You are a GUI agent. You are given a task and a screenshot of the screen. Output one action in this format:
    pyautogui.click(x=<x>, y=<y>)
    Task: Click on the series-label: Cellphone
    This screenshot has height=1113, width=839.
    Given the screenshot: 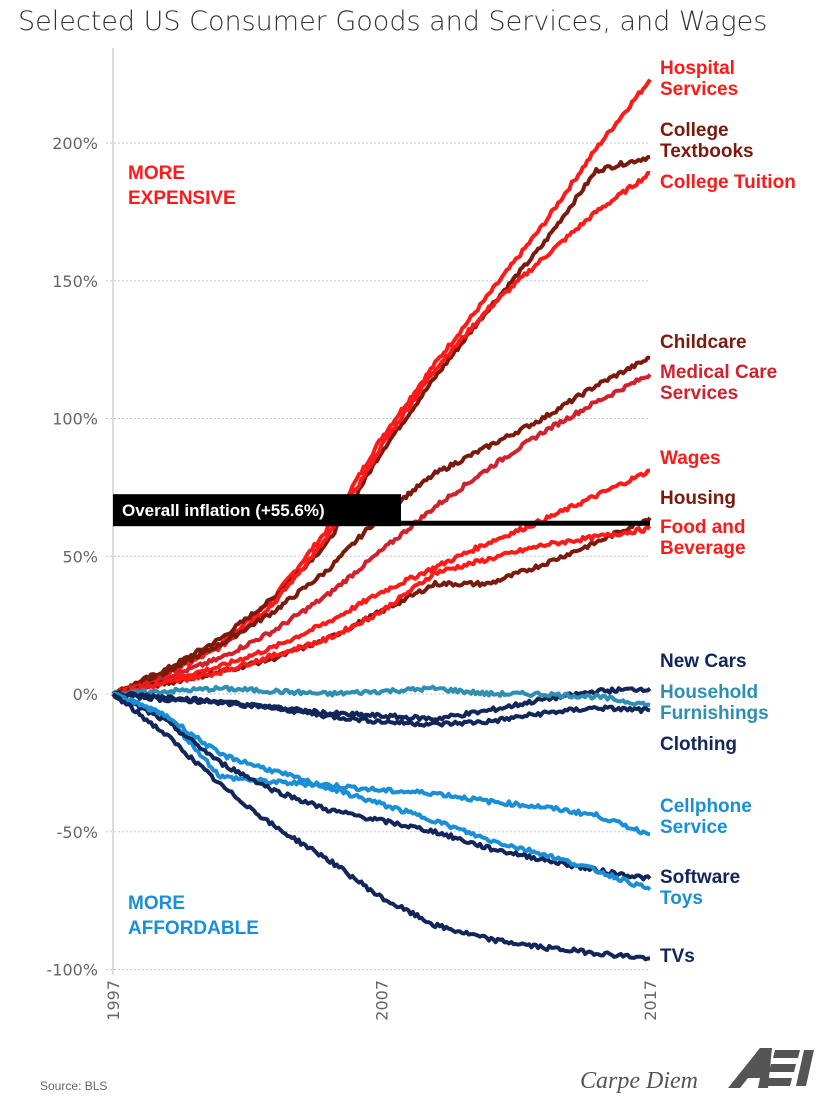 What is the action you would take?
    pyautogui.click(x=706, y=806)
    